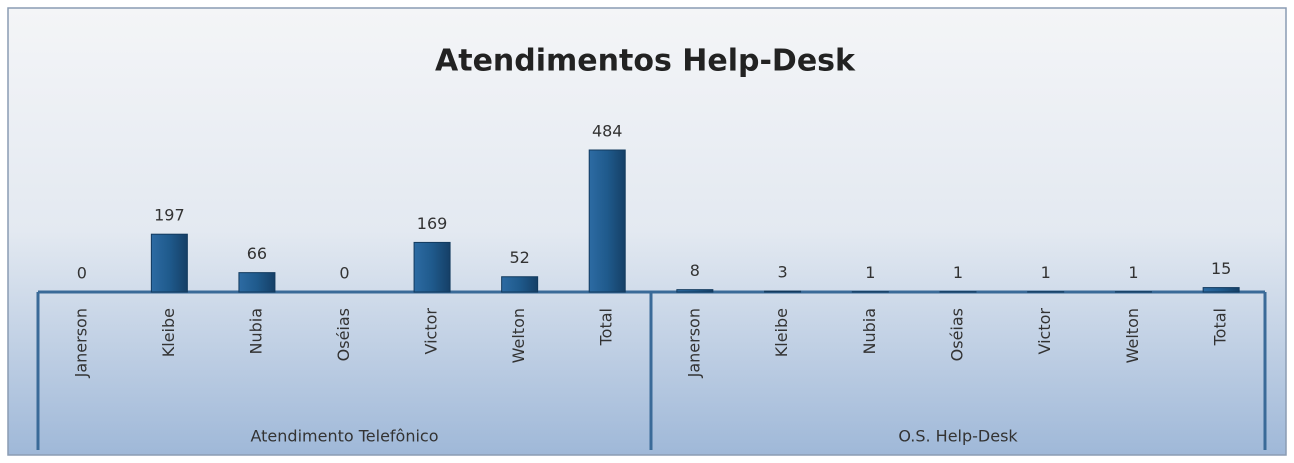 The image size is (1294, 463). Describe the element at coordinates (1221, 268) in the screenshot. I see `data-label: 15` at that location.